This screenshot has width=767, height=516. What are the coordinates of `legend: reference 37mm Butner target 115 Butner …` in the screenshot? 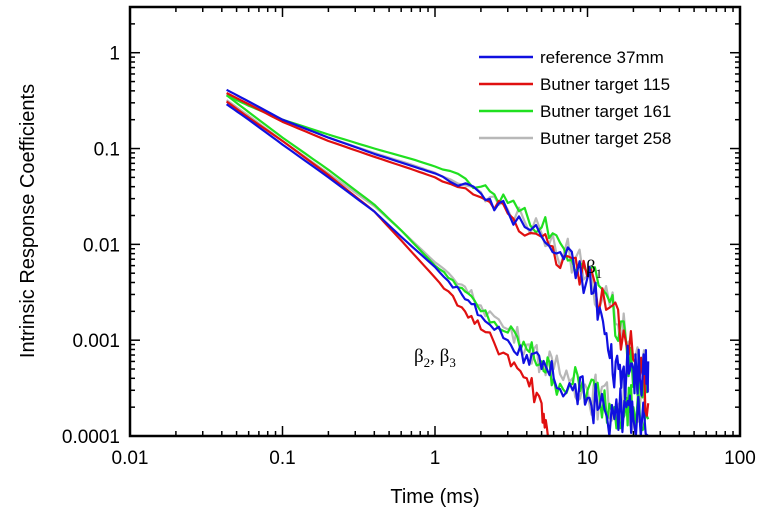 It's located at (575, 98).